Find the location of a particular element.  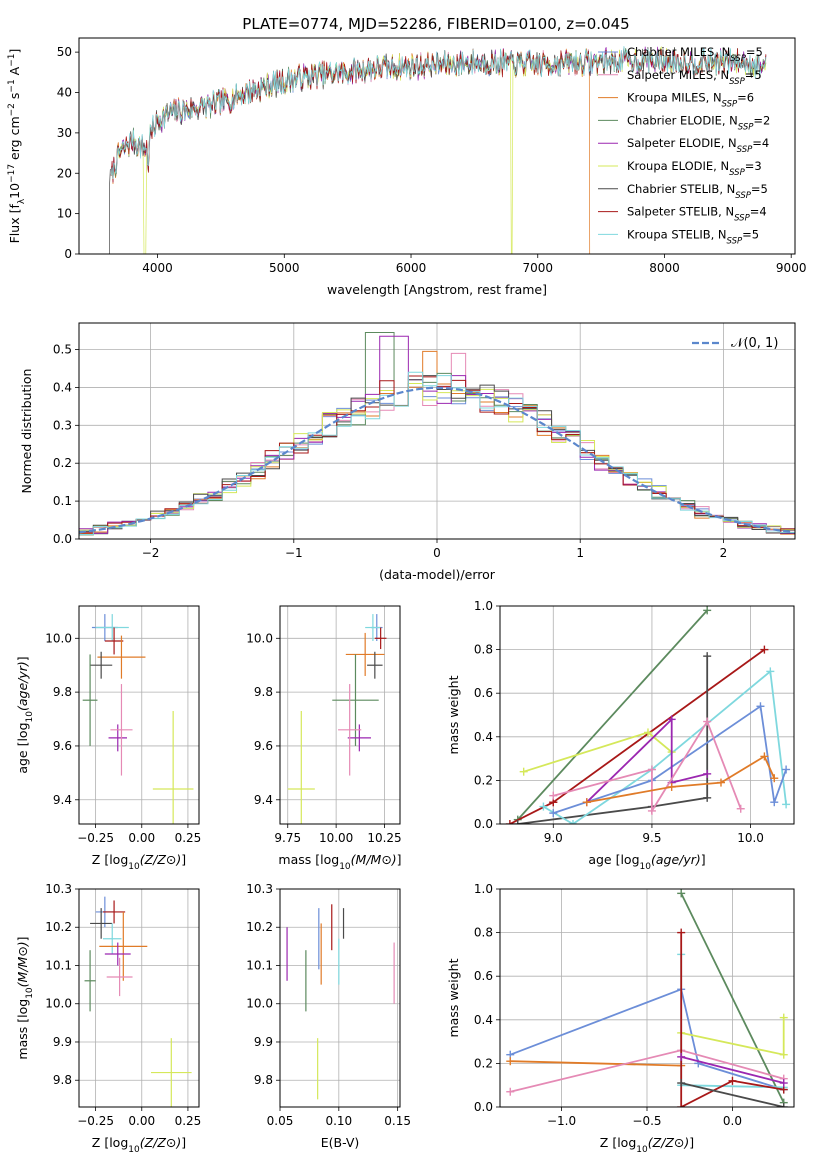

ylabel: Flux [fλ10−17 erg cm−2 s−1 A−1] is located at coordinates (17, 146).